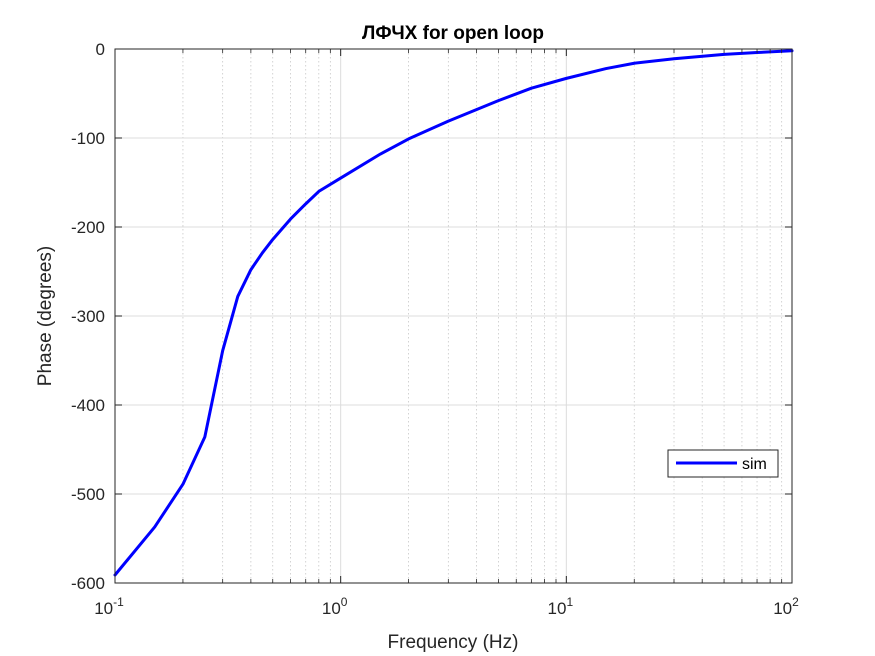 Image resolution: width=875 pixels, height=656 pixels. I want to click on y-tick-label: -200, so click(88, 227).